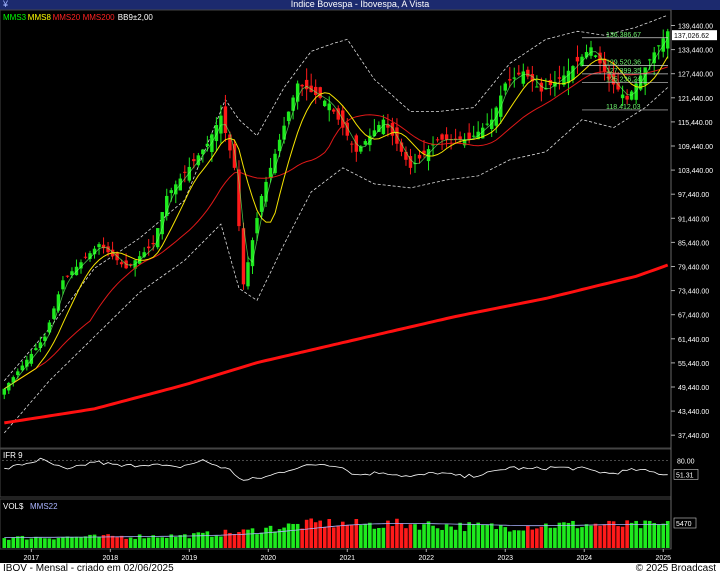  I want to click on price-level-label: 136.386,67, so click(623, 35).